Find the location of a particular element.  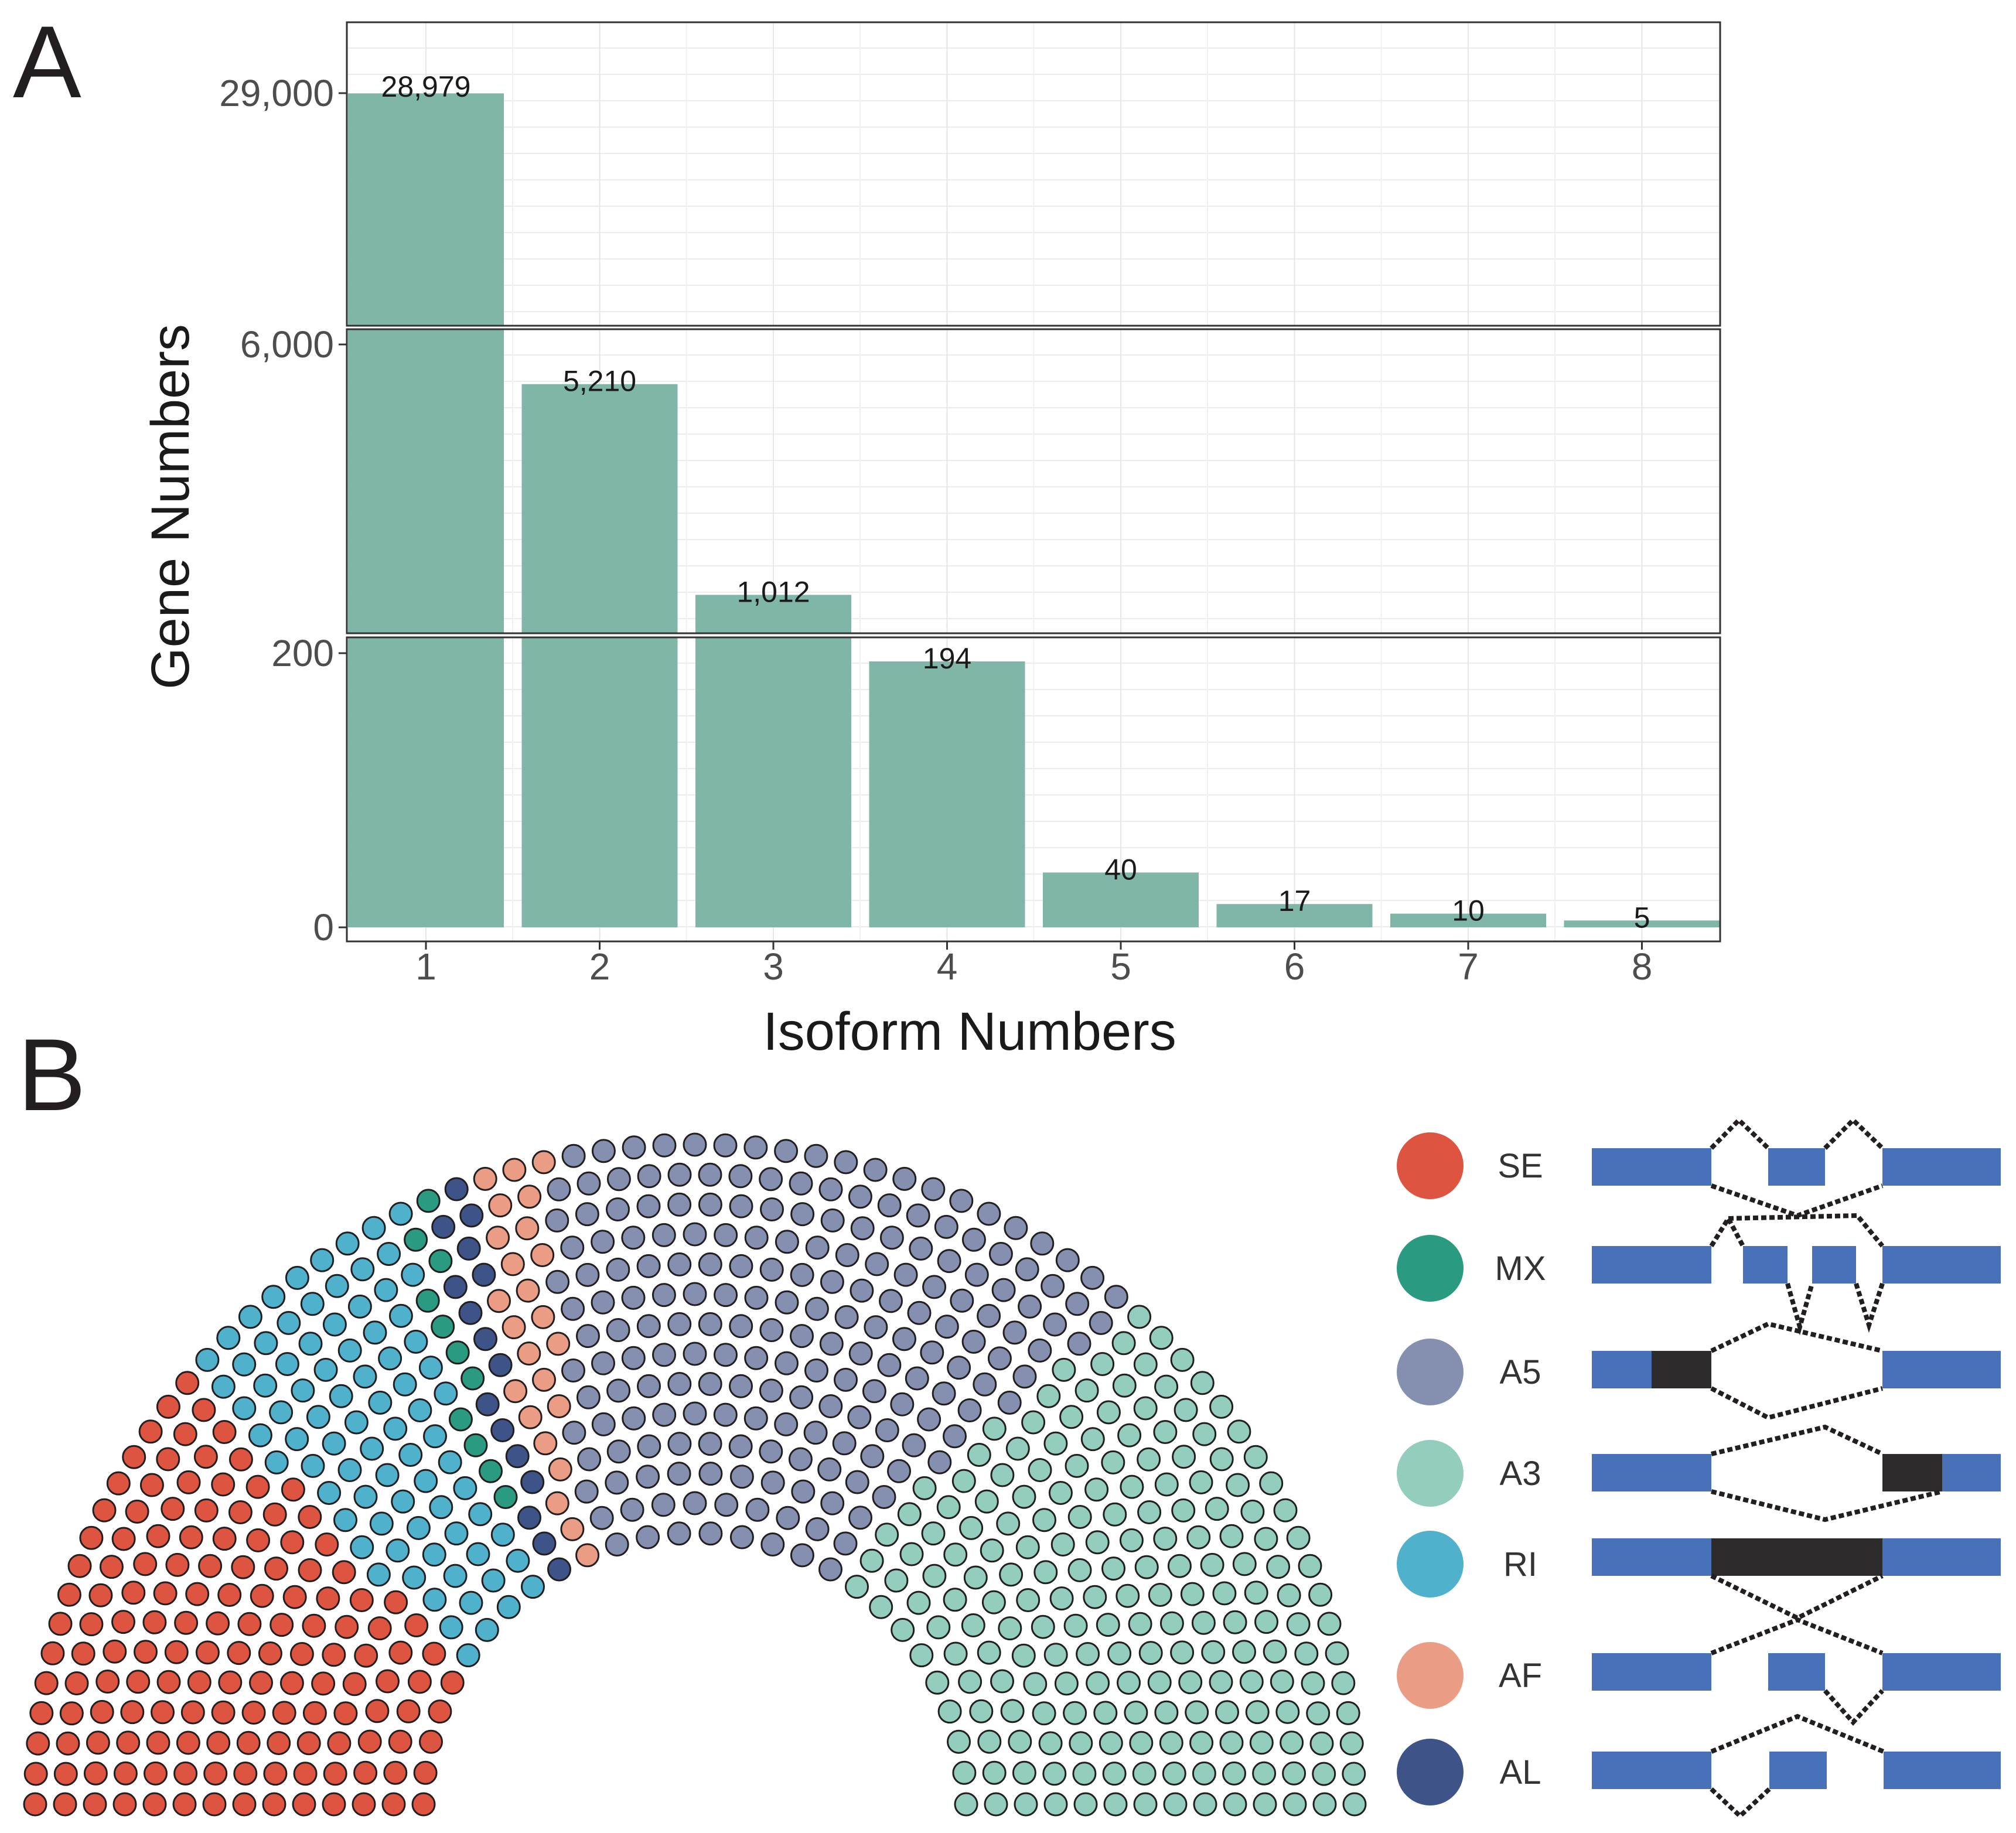

diagram-af is located at coordinates (1796, 1671).